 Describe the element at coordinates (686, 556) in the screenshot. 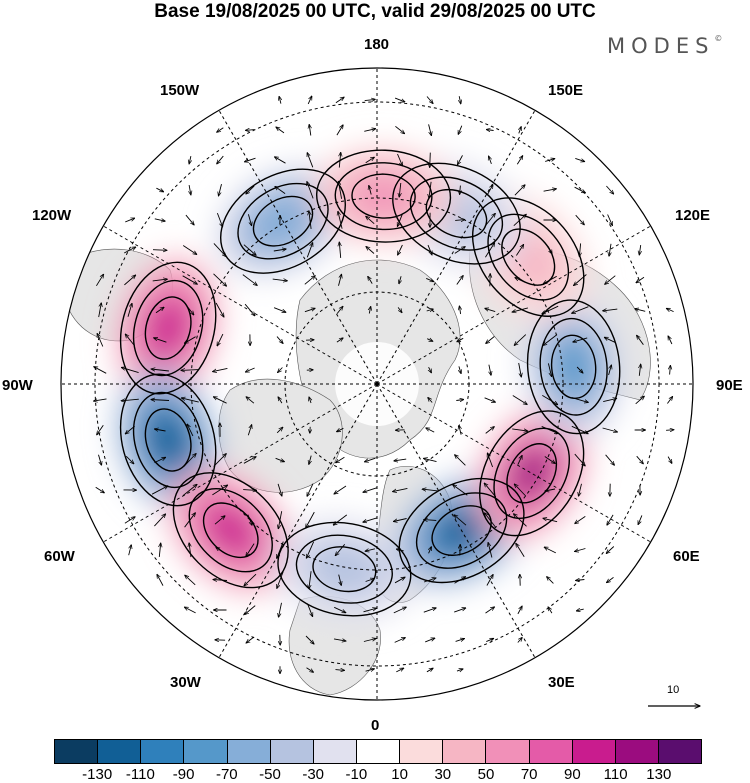

I see `lon-label-60e: 60E` at that location.